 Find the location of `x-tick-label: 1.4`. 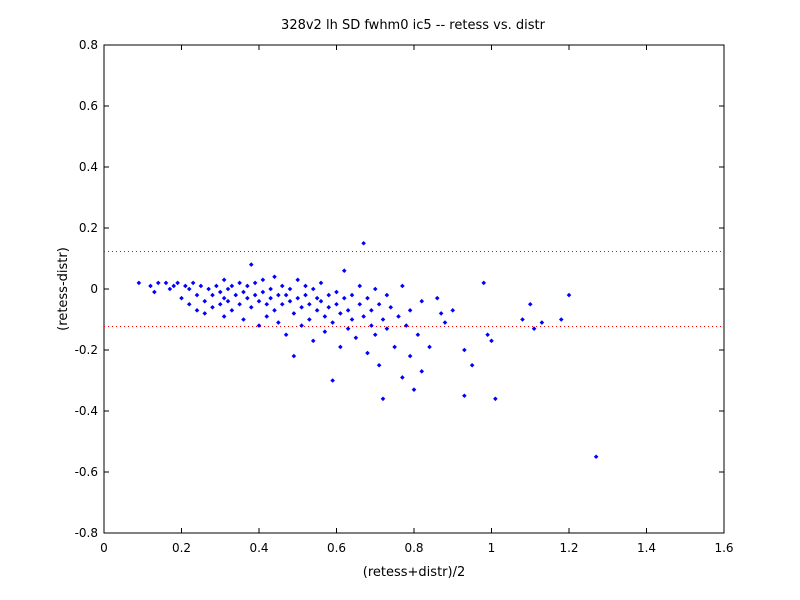

x-tick-label: 1.4 is located at coordinates (646, 548).